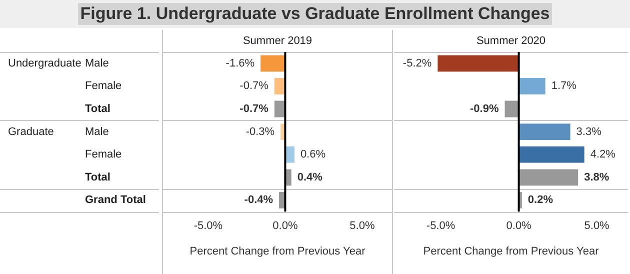  I want to click on chart-subtitle: Summer 2020, so click(511, 41).